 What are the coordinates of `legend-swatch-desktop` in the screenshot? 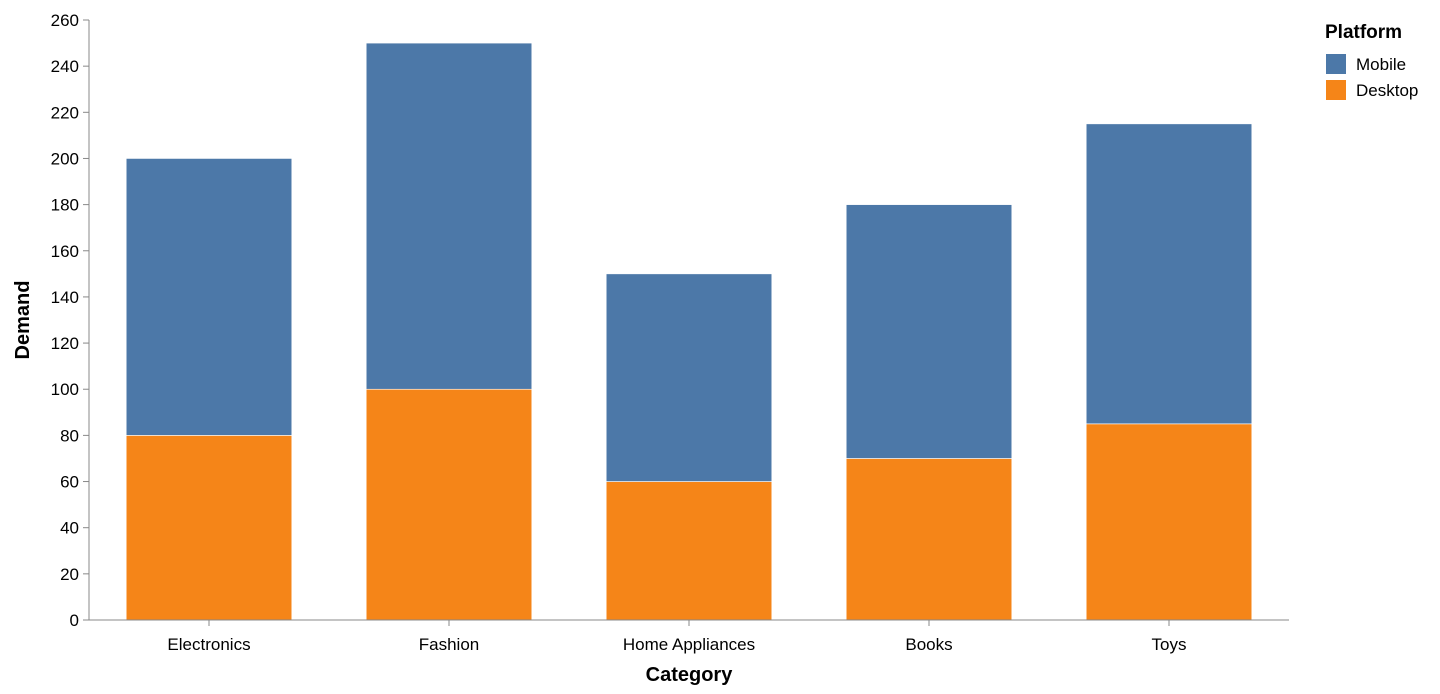 It's located at (1336, 90).